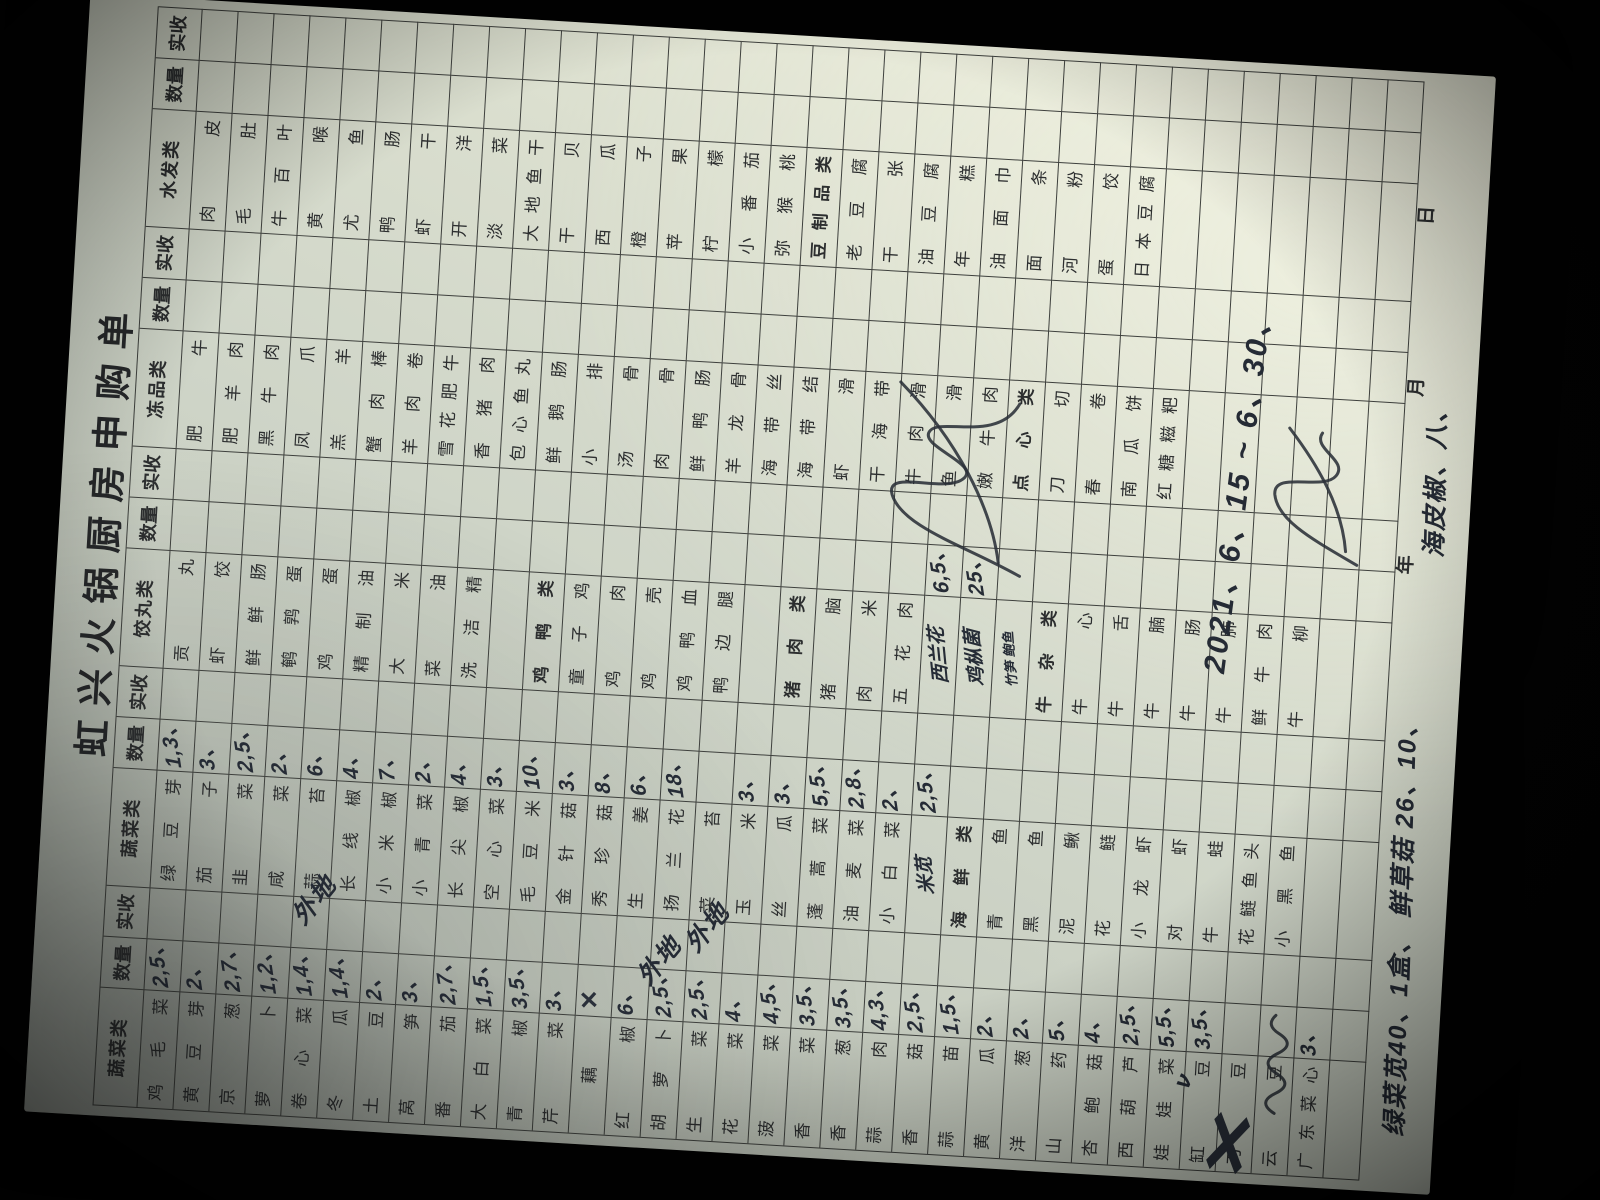 This screenshot has width=1600, height=1200. Describe the element at coordinates (679, 775) in the screenshot. I see `qty-cell: 18、` at that location.